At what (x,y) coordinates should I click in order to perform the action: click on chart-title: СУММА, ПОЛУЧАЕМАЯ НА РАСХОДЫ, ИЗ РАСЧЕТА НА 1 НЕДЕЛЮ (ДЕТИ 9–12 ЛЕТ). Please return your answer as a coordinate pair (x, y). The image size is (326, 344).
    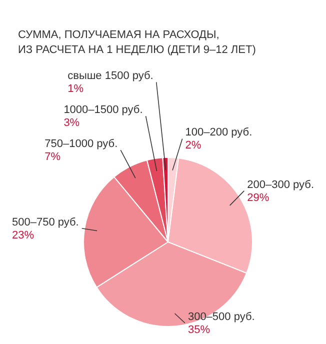
    Looking at the image, I should click on (137, 43).